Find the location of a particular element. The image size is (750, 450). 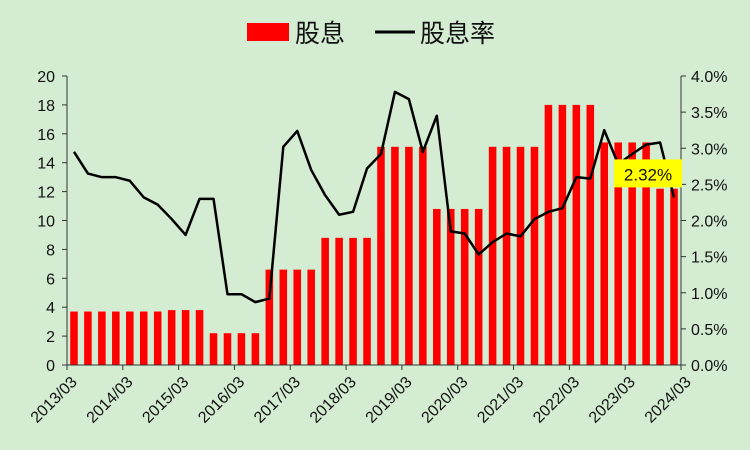

x-tick-label: 2017/03 is located at coordinates (277, 400).